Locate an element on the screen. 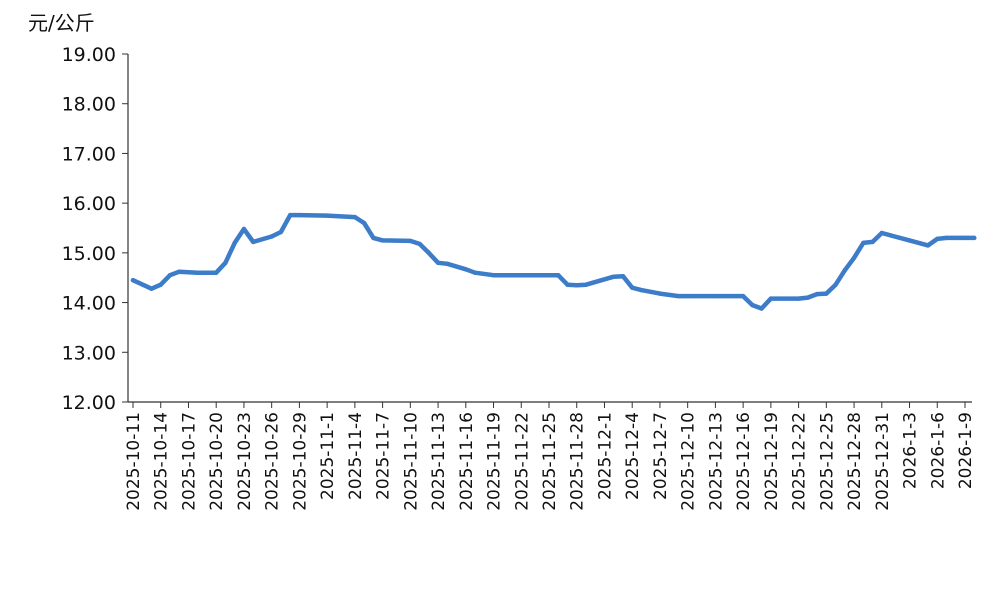 This screenshot has height=604, width=1000. y-tick-label: 14.00 is located at coordinates (89, 304).